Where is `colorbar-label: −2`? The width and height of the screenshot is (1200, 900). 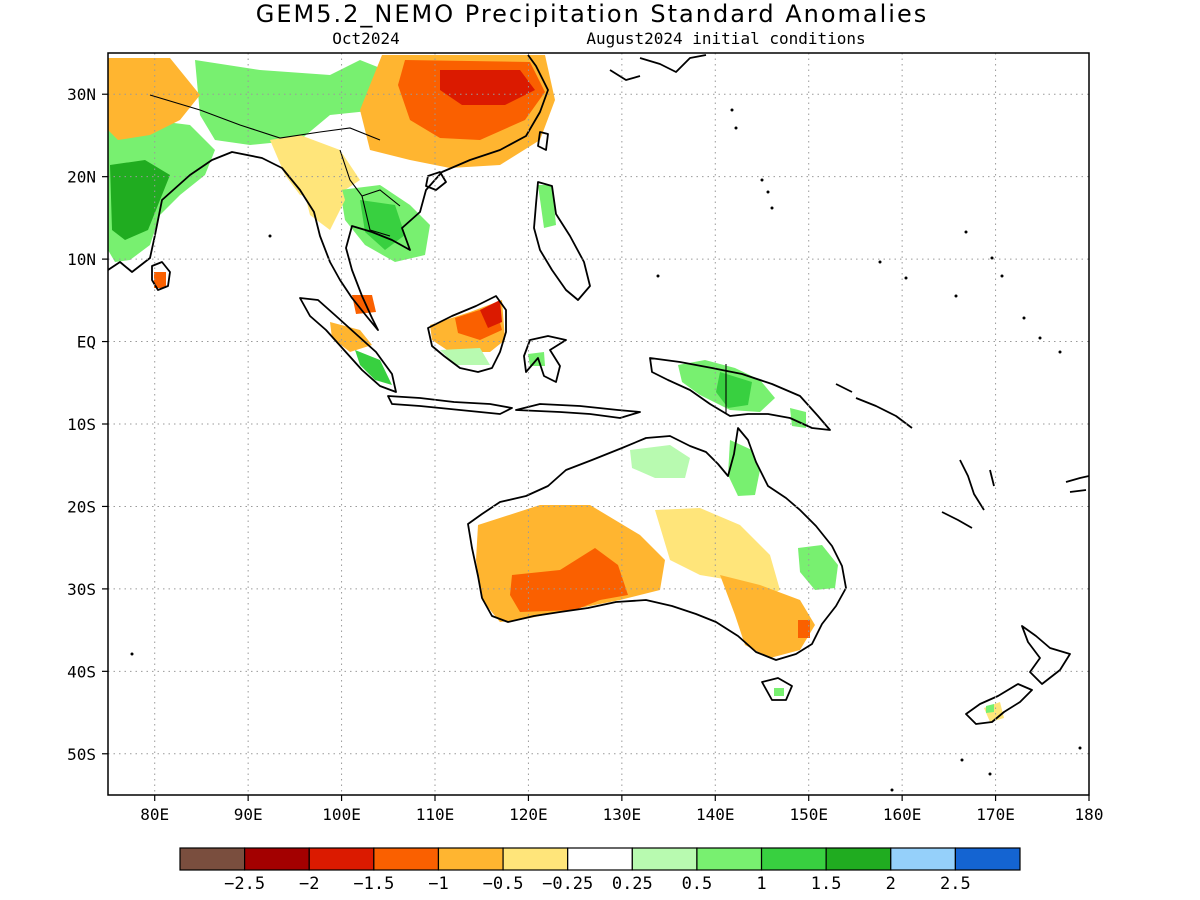
colorbar-label: −2 is located at coordinates (309, 884).